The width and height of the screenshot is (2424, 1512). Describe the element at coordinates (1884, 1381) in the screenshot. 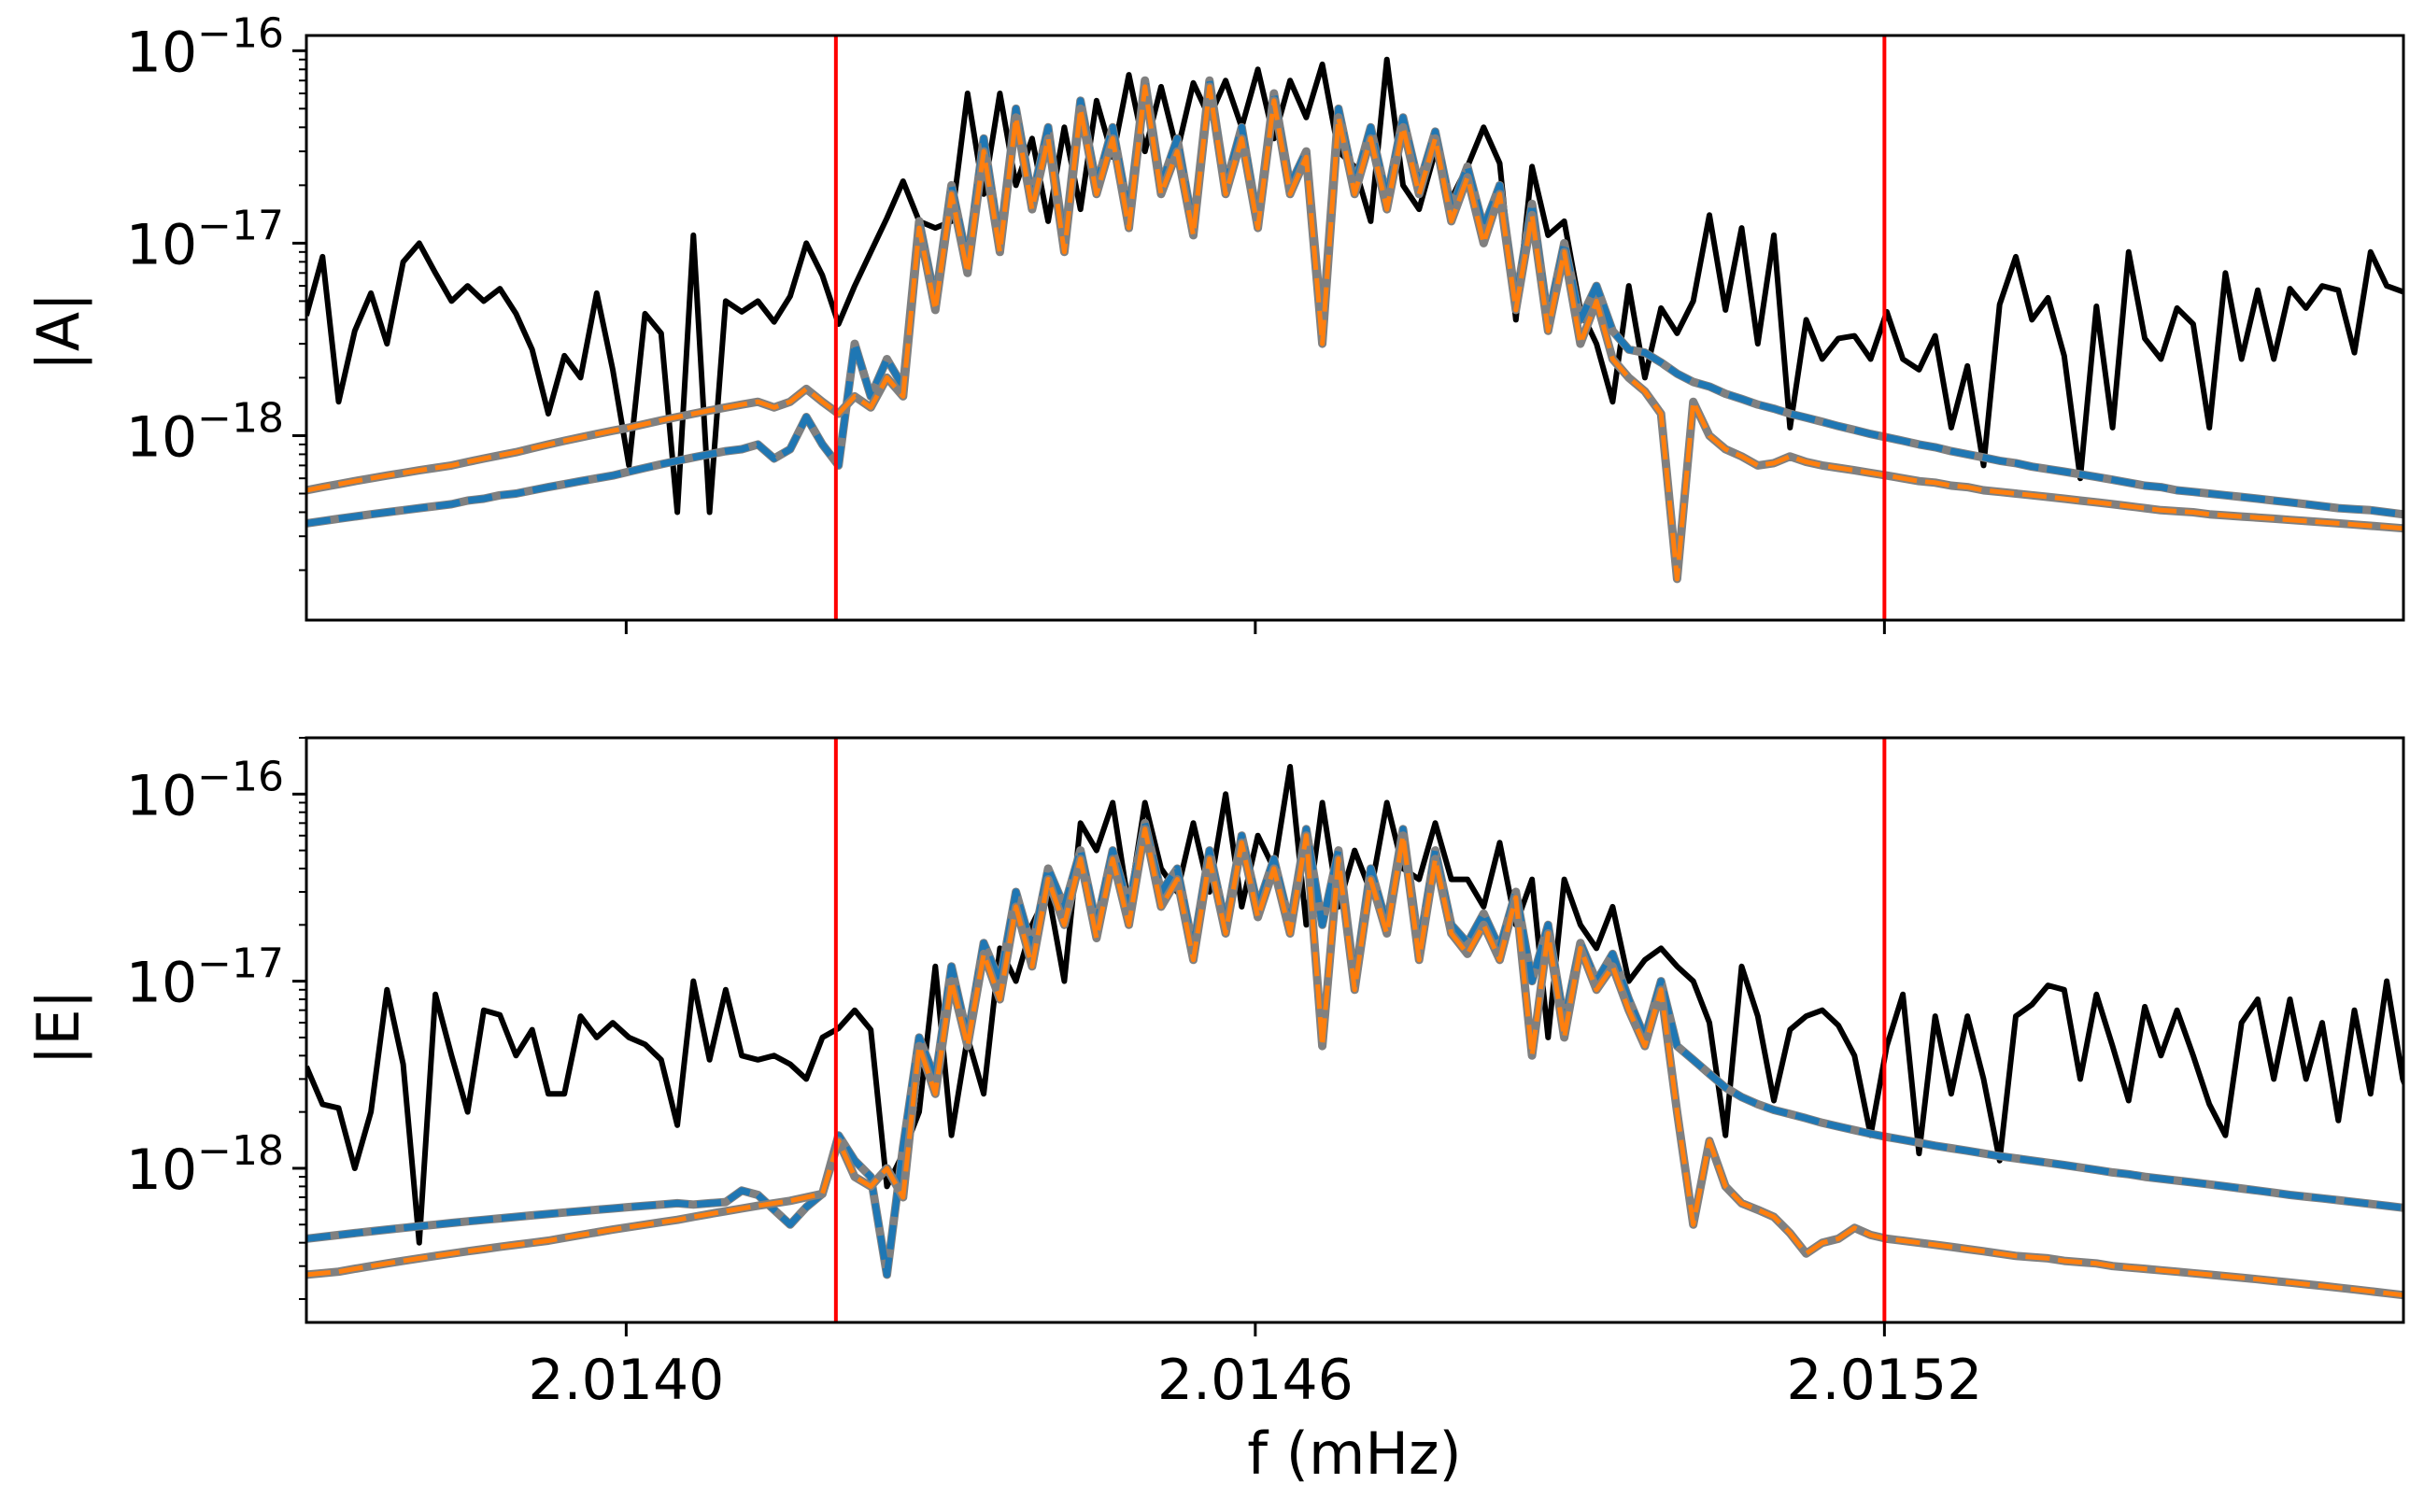

I see `x-tick-label: 2.0152` at that location.